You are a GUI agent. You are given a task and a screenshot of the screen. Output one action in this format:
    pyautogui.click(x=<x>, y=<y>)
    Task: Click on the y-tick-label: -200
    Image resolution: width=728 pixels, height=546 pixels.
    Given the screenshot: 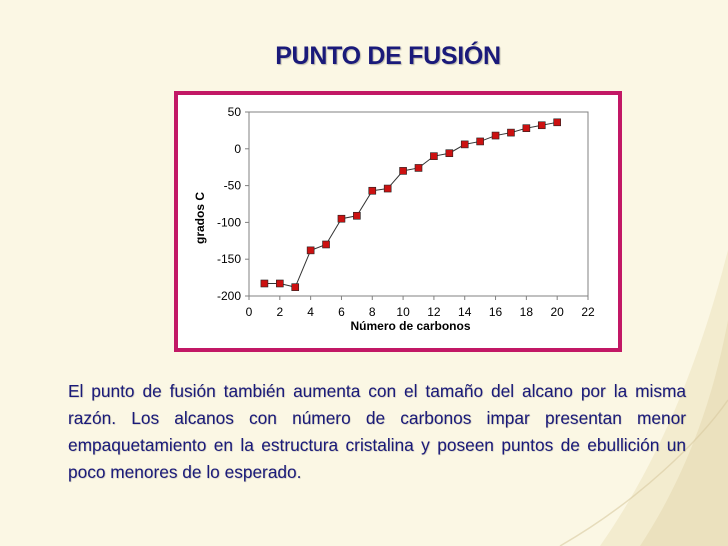 What is the action you would take?
    pyautogui.click(x=229, y=296)
    